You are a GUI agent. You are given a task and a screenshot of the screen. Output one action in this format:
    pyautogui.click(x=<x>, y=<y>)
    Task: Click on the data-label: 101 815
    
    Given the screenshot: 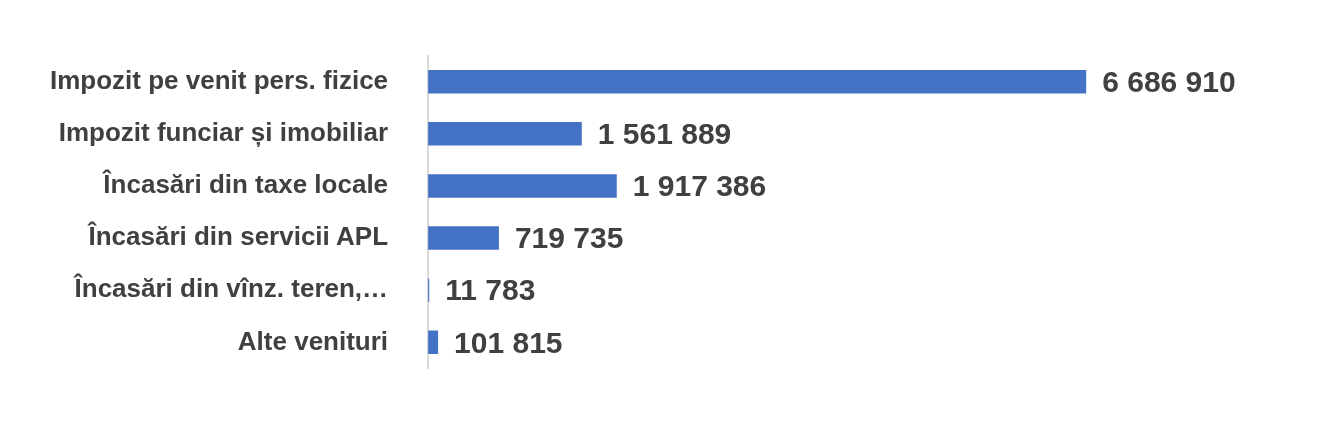 What is the action you would take?
    pyautogui.click(x=508, y=342)
    